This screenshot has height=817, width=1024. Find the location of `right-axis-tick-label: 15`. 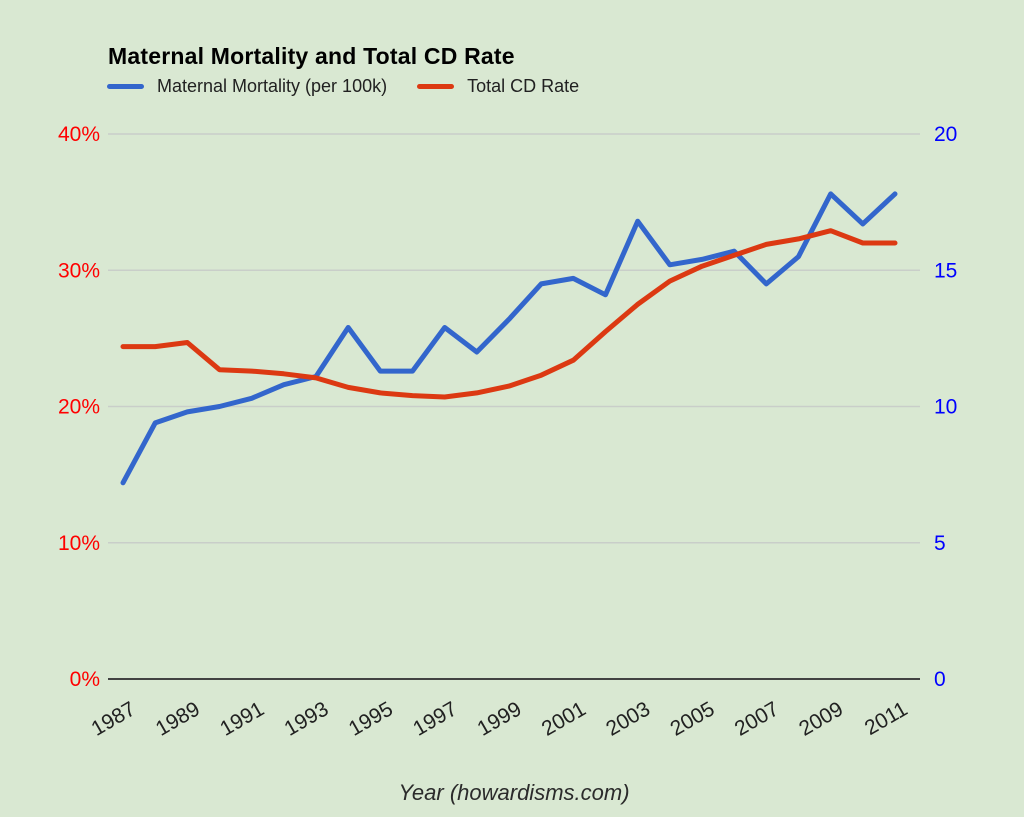

right-axis-tick-label: 15 is located at coordinates (945, 270).